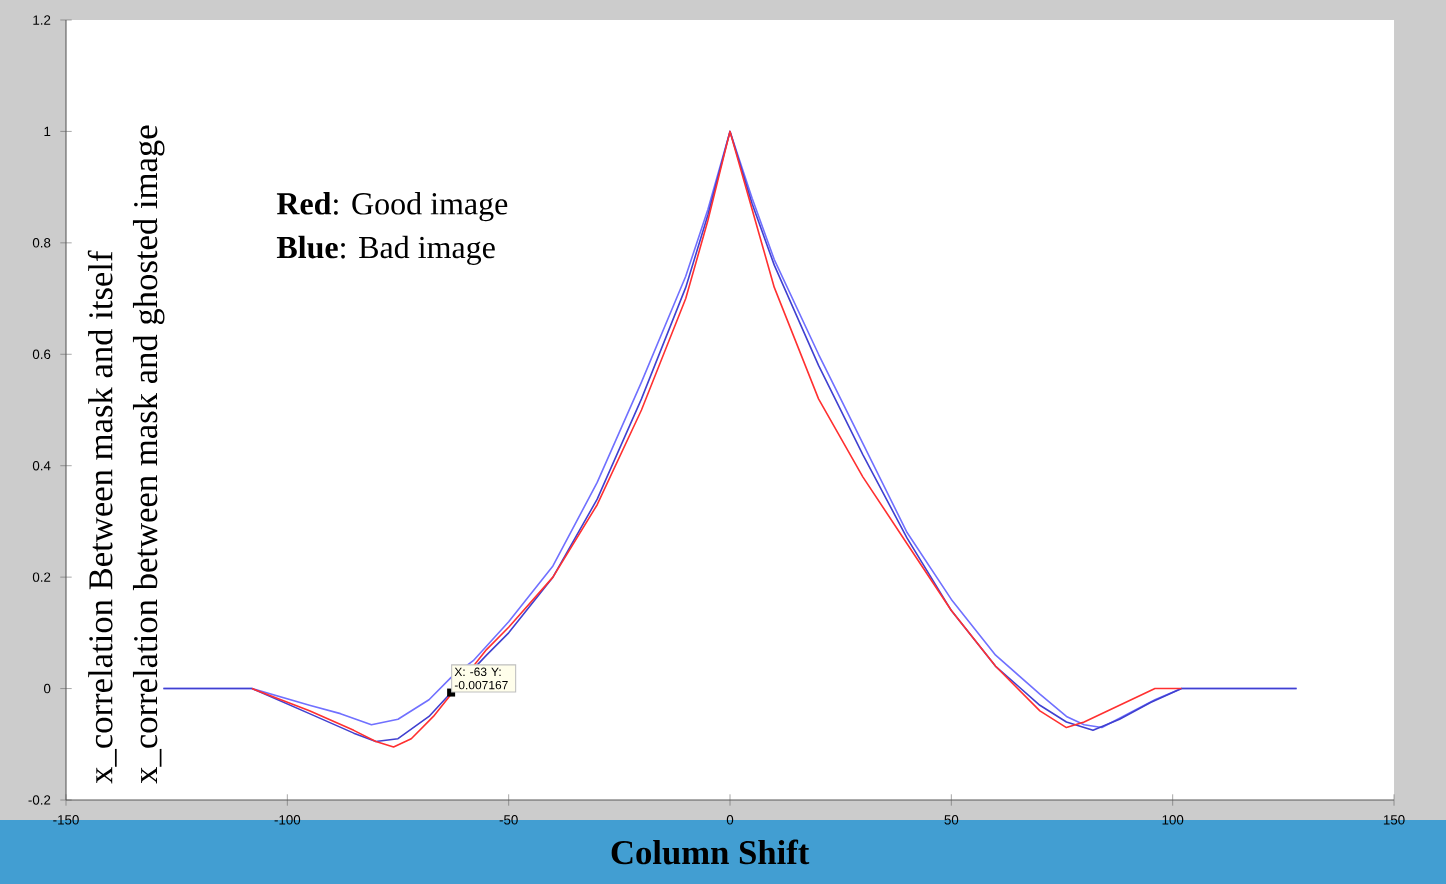 This screenshot has width=1446, height=884. What do you see at coordinates (385, 250) in the screenshot?
I see `annotation: Blue: Bad image` at bounding box center [385, 250].